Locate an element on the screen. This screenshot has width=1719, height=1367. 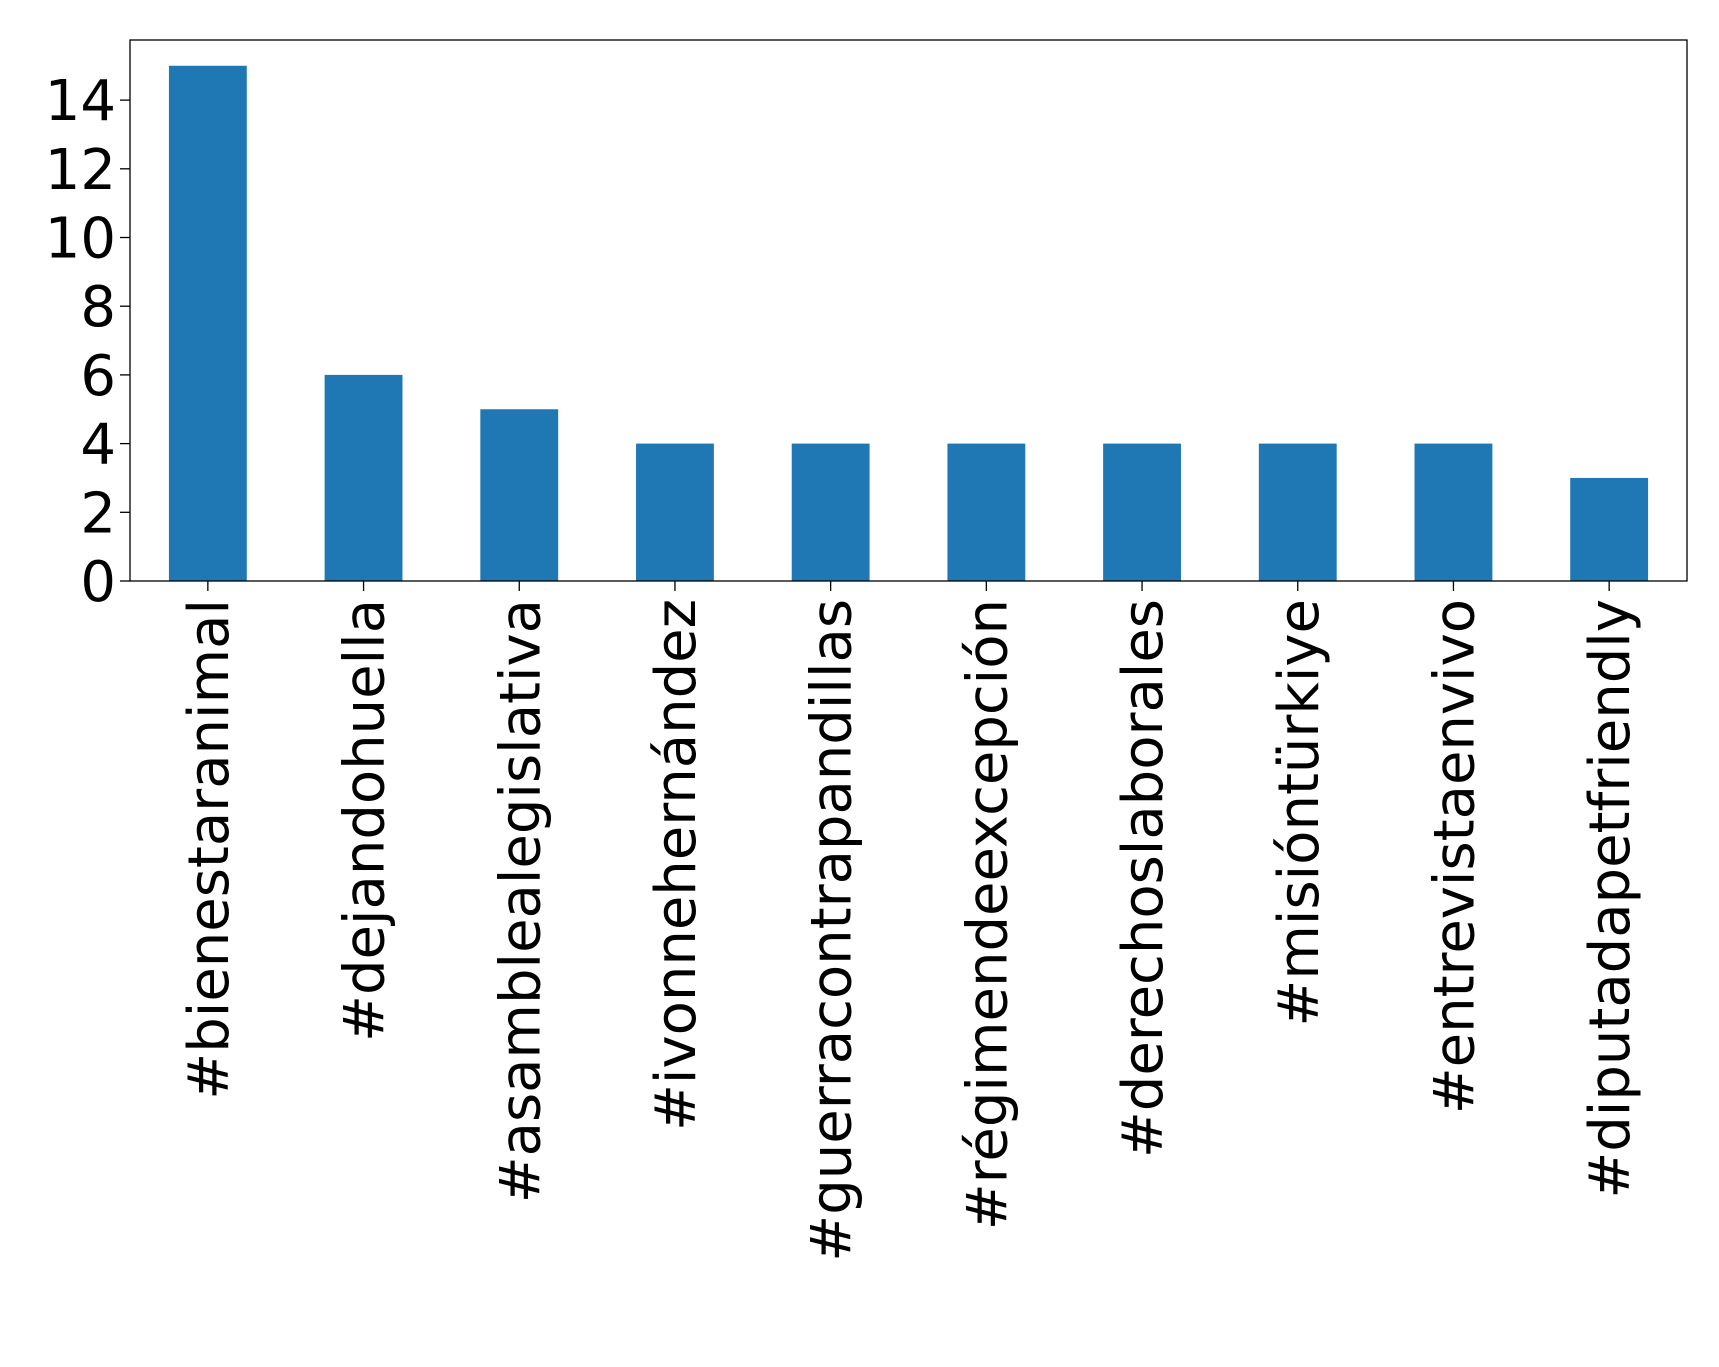
x-tick-label: #misióntürkiye is located at coordinates (1299, 813).